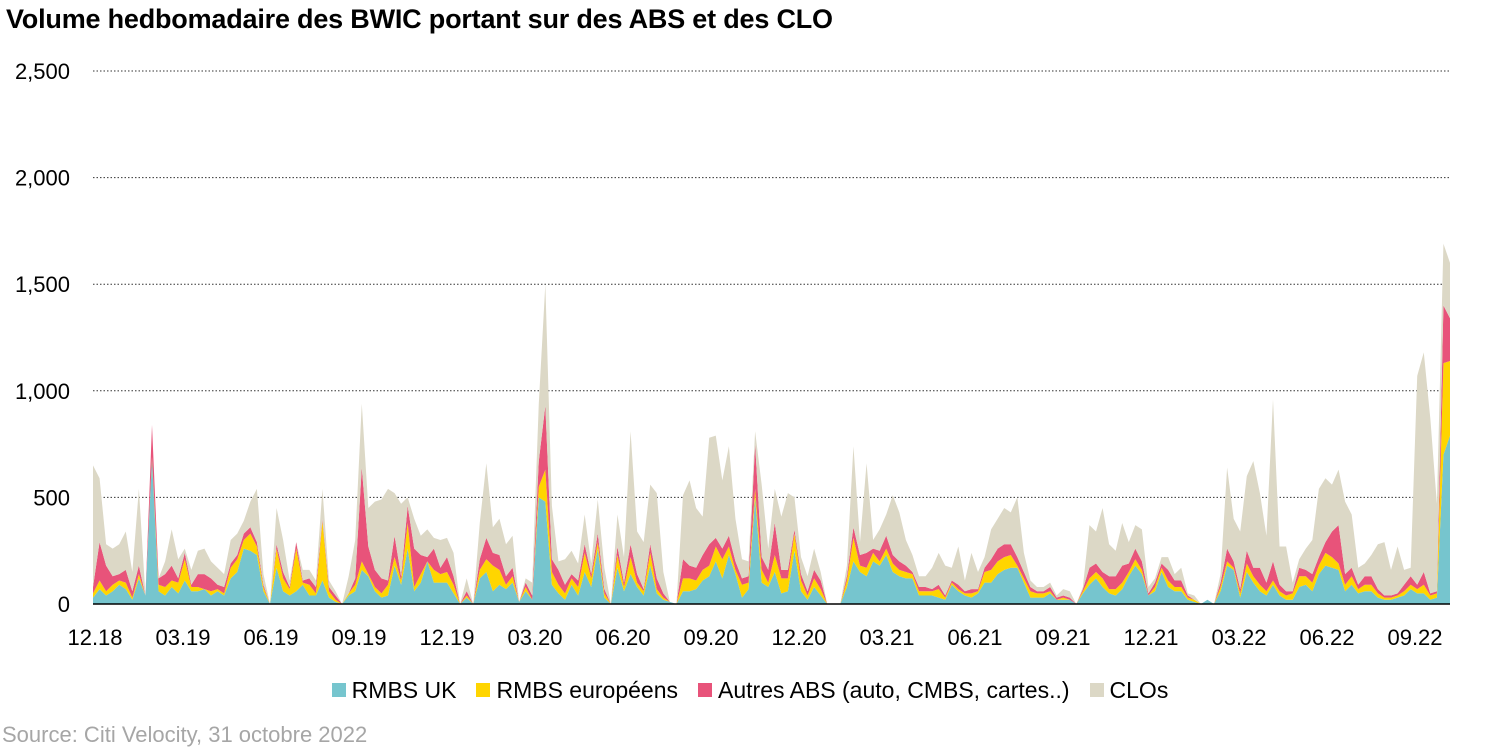  I want to click on legend-label: CLOs, so click(1139, 690).